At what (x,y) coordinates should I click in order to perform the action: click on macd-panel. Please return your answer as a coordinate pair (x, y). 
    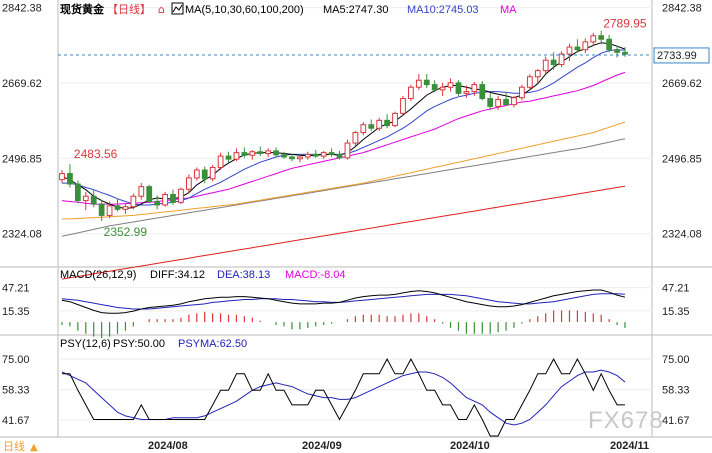
    Looking at the image, I should click on (343, 314).